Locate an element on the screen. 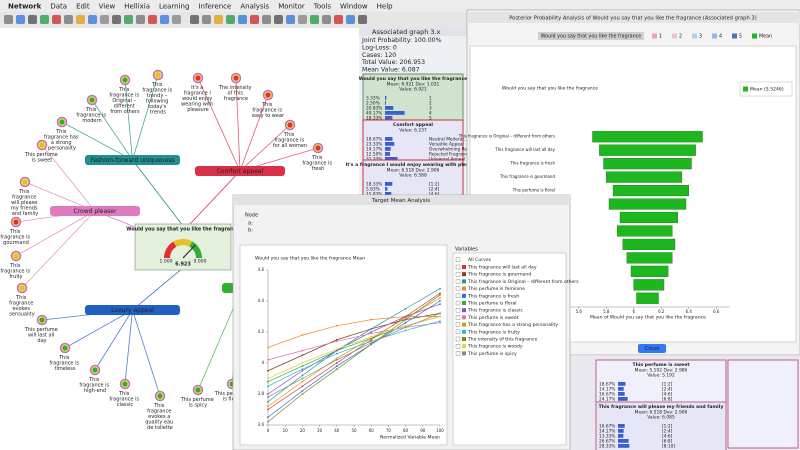 The image size is (800, 450). row-label: This fragrance is gourmand is located at coordinates (527, 176).